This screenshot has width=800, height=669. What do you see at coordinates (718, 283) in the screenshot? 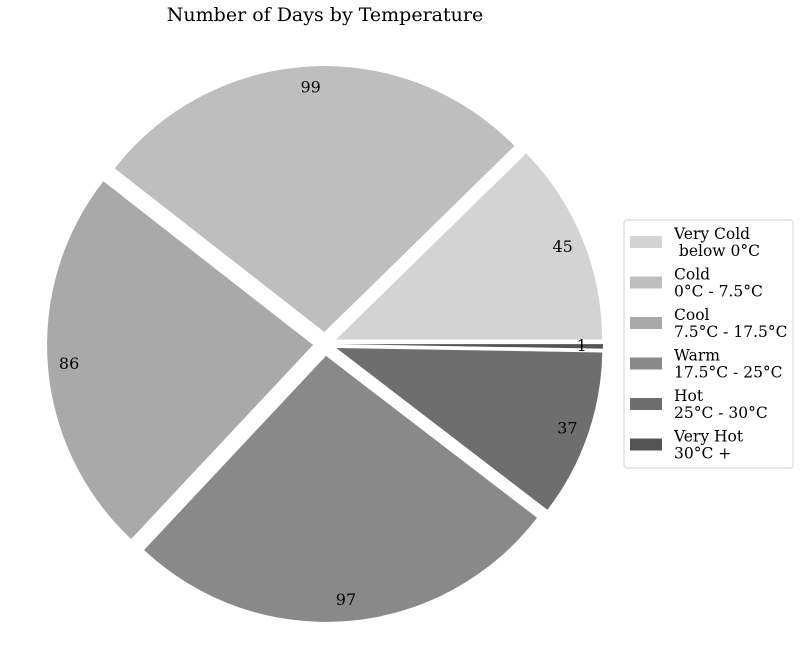
I see `legend-entry-label: Cold 0°C - 7.5°C` at bounding box center [718, 283].